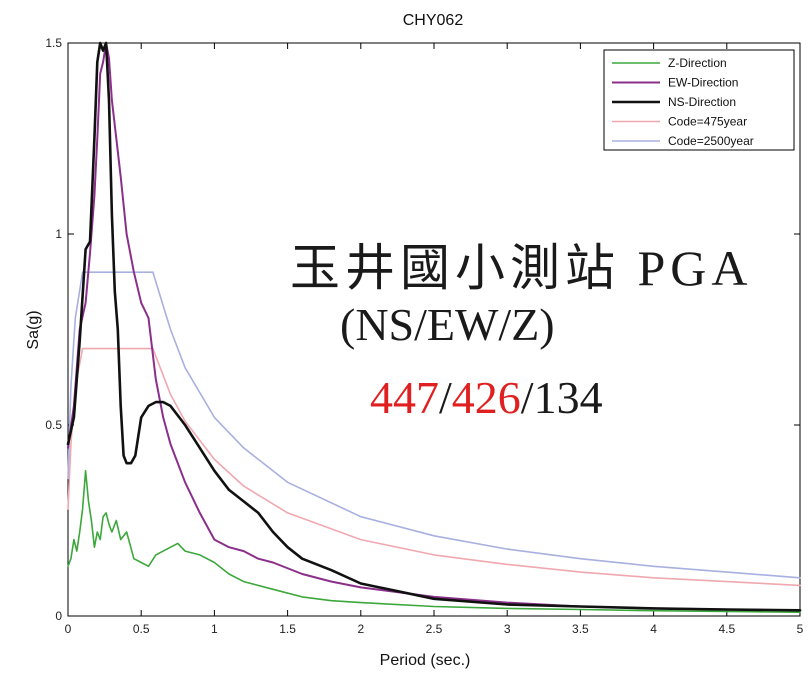 This screenshot has height=678, width=808. I want to click on legend-label-ns-direction: NS-Direction, so click(702, 102).